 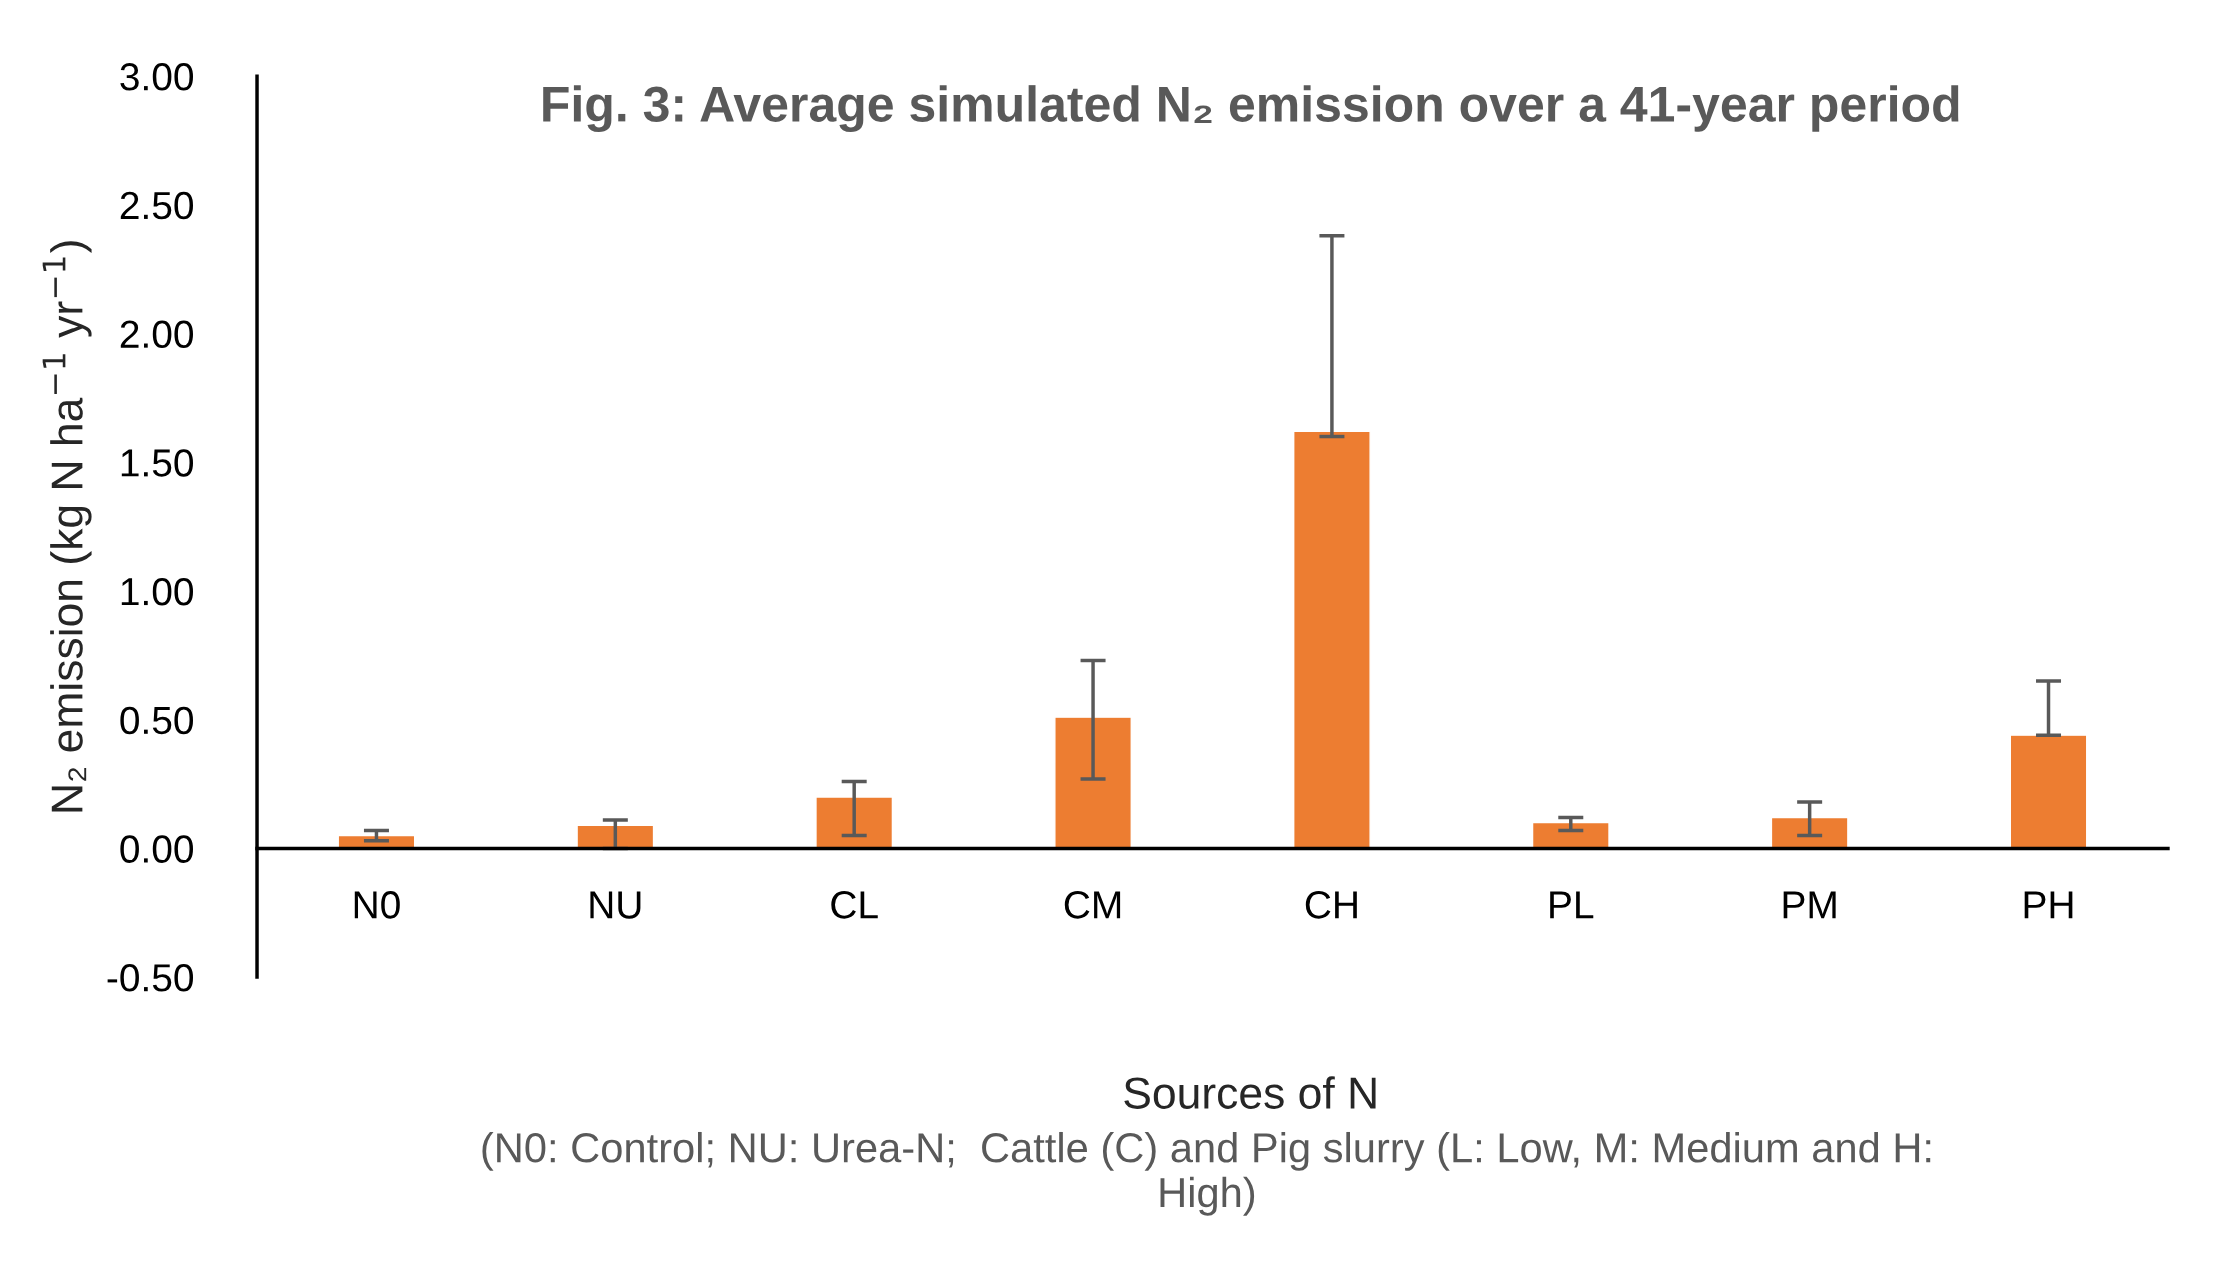 What do you see at coordinates (377, 905) in the screenshot?
I see `x-tick-label: N0` at bounding box center [377, 905].